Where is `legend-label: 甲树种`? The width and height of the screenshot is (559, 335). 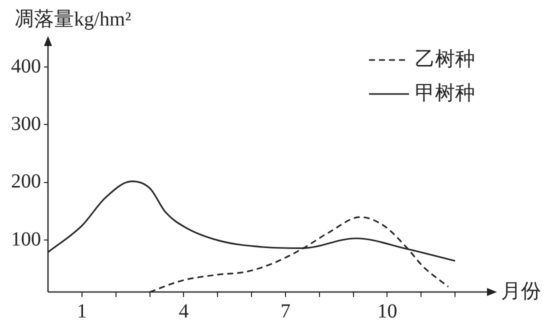
legend-label: 甲树种 is located at coordinates (445, 93).